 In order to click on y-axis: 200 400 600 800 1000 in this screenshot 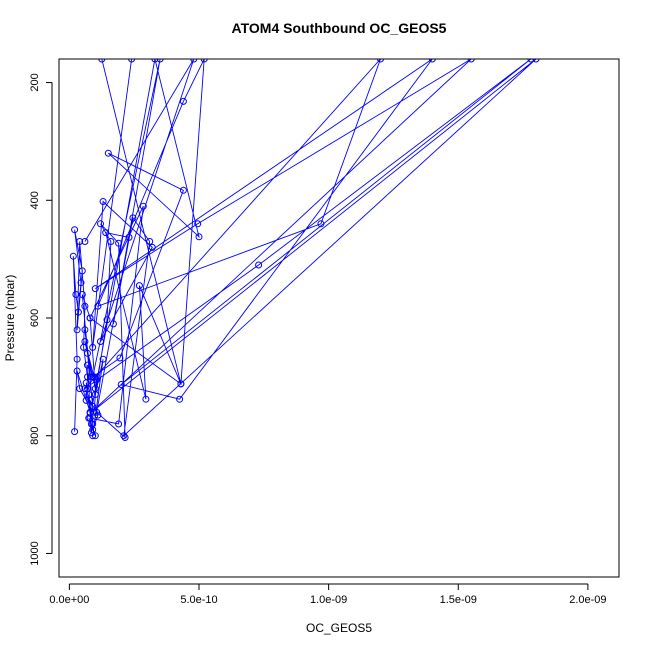, I will do `click(41, 319)`.